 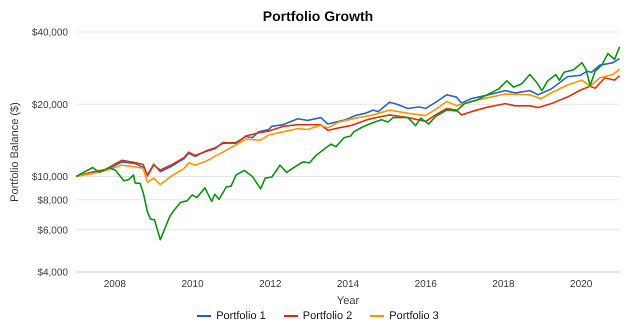 I want to click on legend-label: Portfolio 3, so click(x=414, y=316).